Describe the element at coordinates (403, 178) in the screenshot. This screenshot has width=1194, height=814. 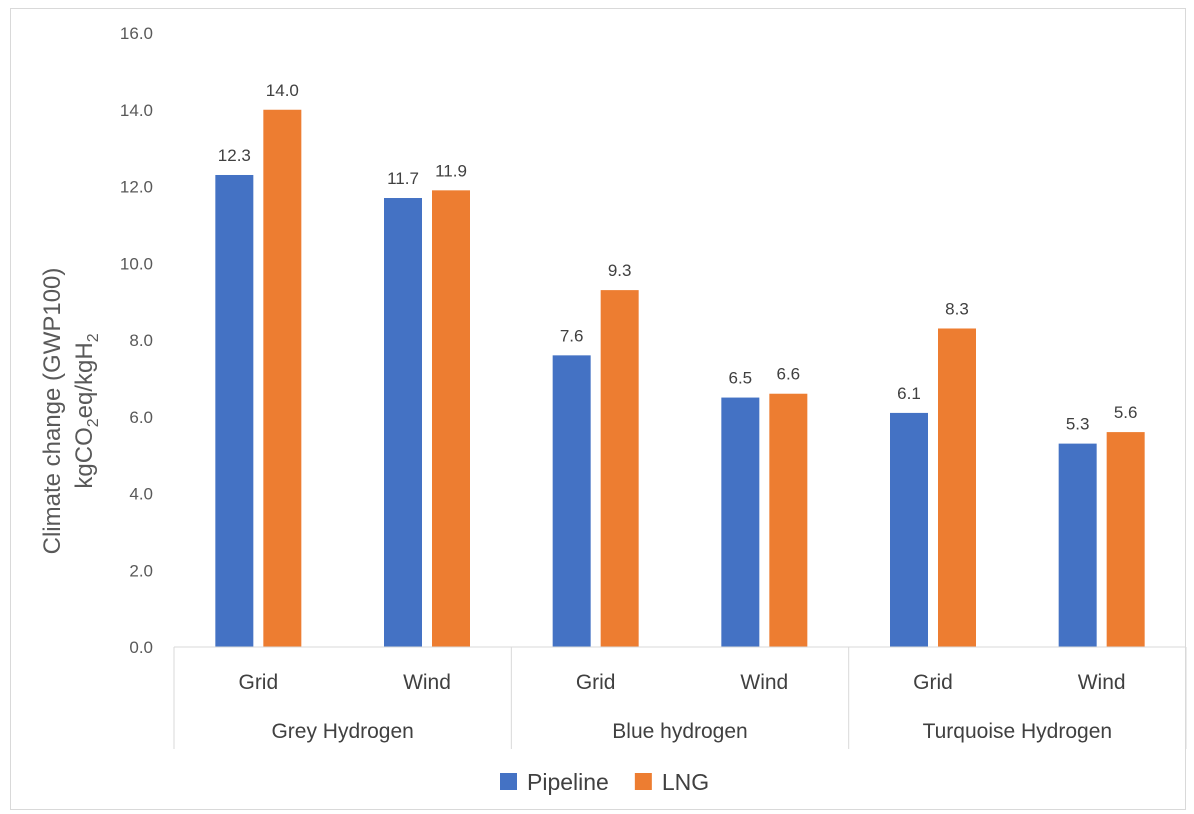
I see `data-label: 11.7` at that location.